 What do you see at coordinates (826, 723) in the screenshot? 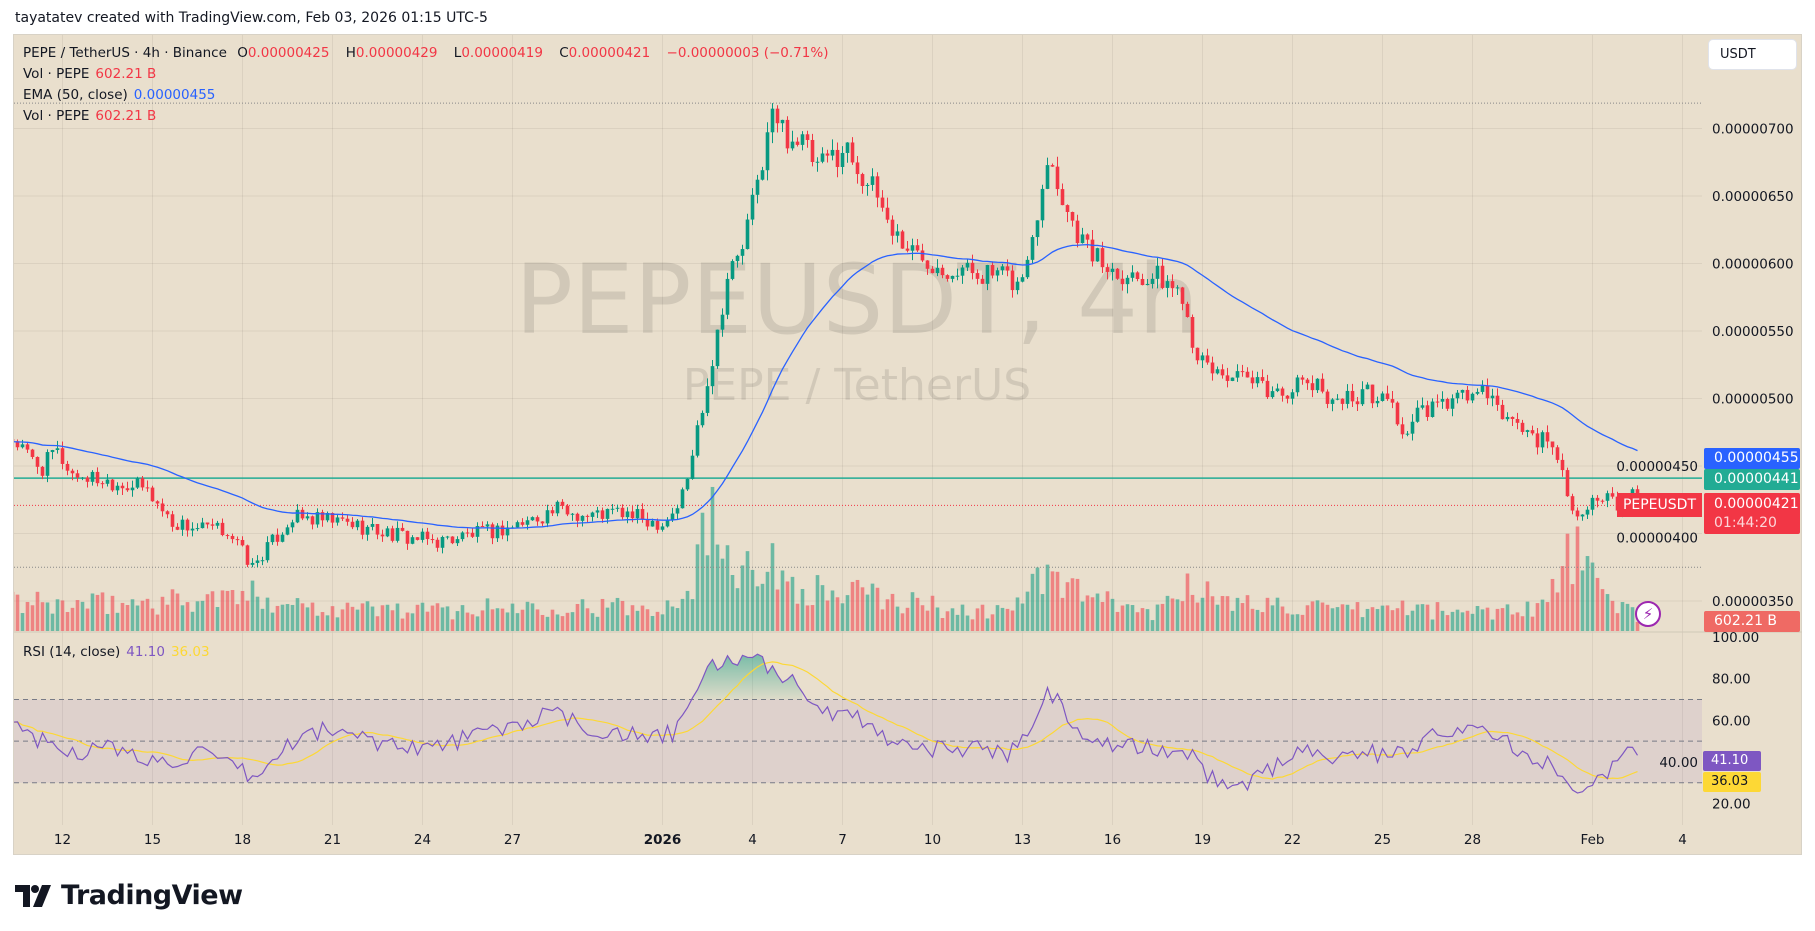
I see `rsi-line` at bounding box center [826, 723].